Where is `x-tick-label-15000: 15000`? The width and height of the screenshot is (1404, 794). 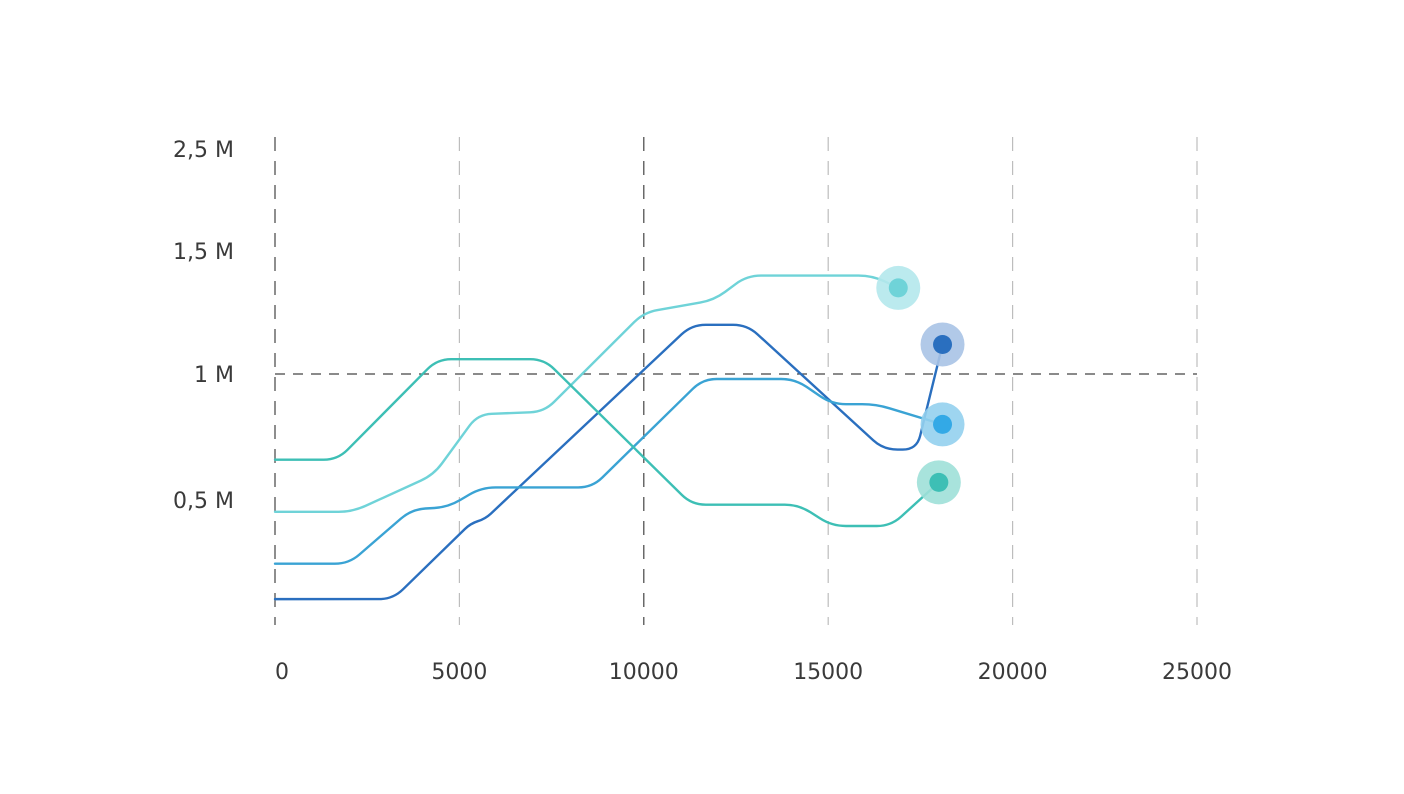 x-tick-label-15000: 15000 is located at coordinates (828, 672).